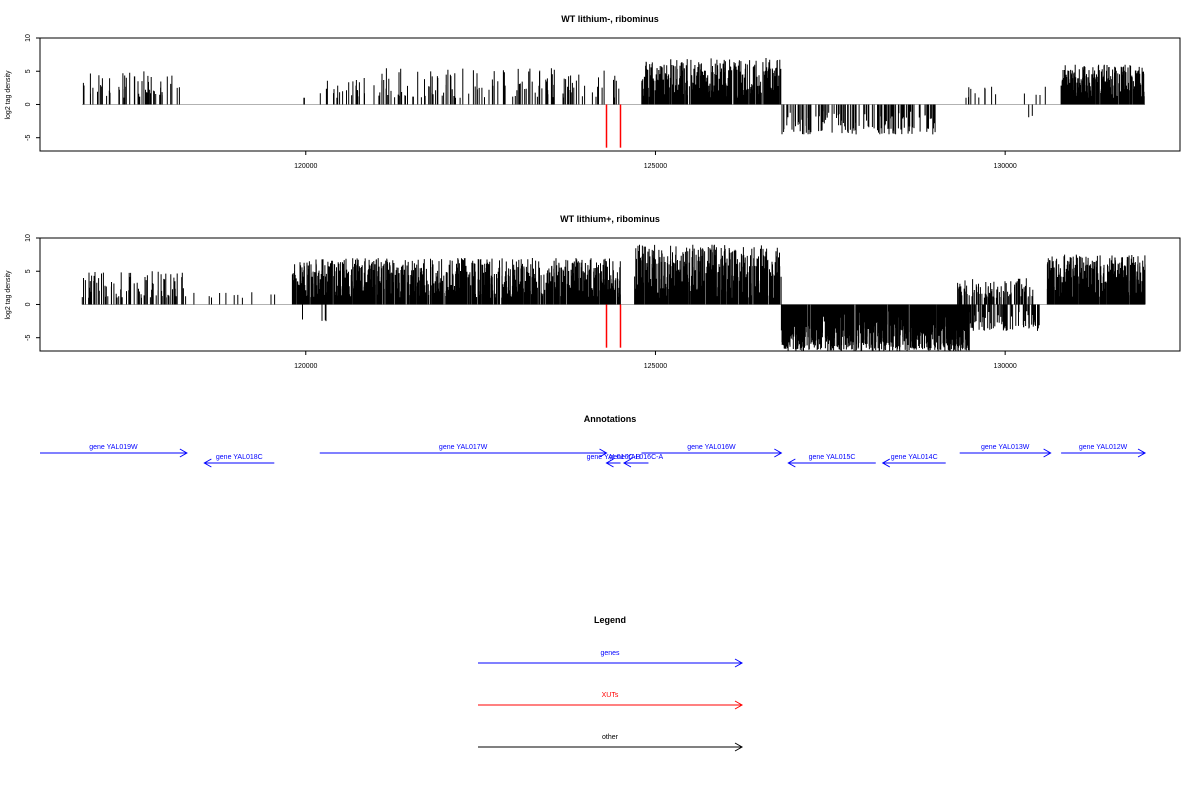  I want to click on gene-annotation: gene YAL015C, so click(831, 461).